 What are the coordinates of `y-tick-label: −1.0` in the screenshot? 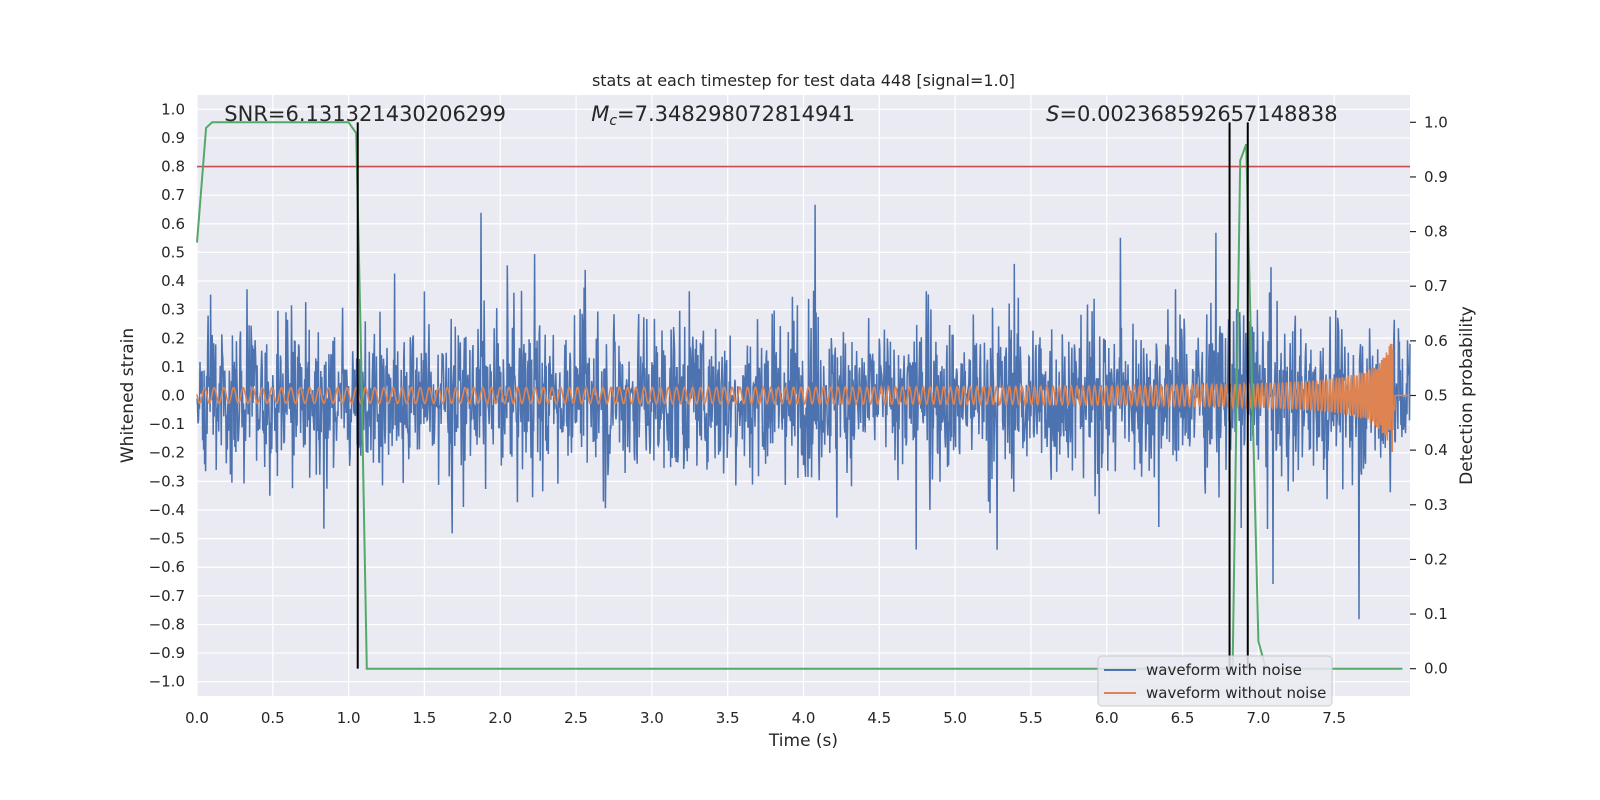 It's located at (167, 682).